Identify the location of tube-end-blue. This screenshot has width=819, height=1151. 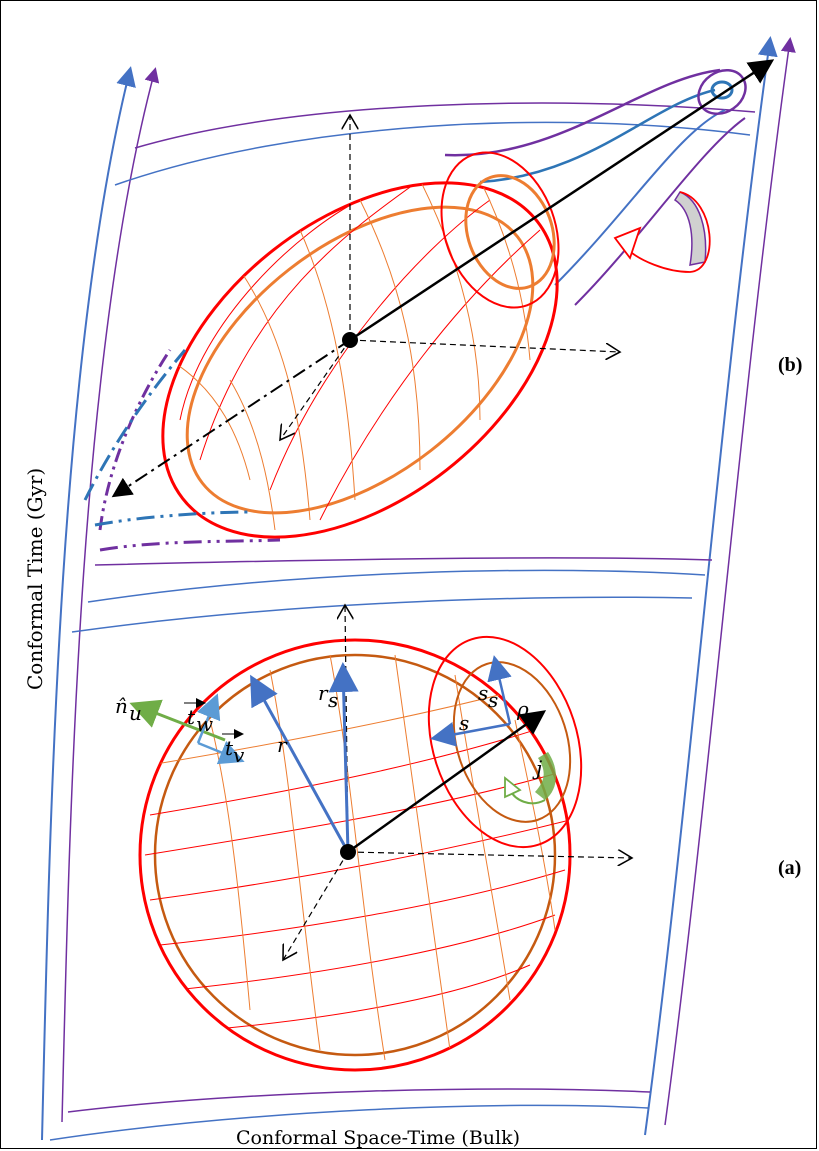
(722, 90).